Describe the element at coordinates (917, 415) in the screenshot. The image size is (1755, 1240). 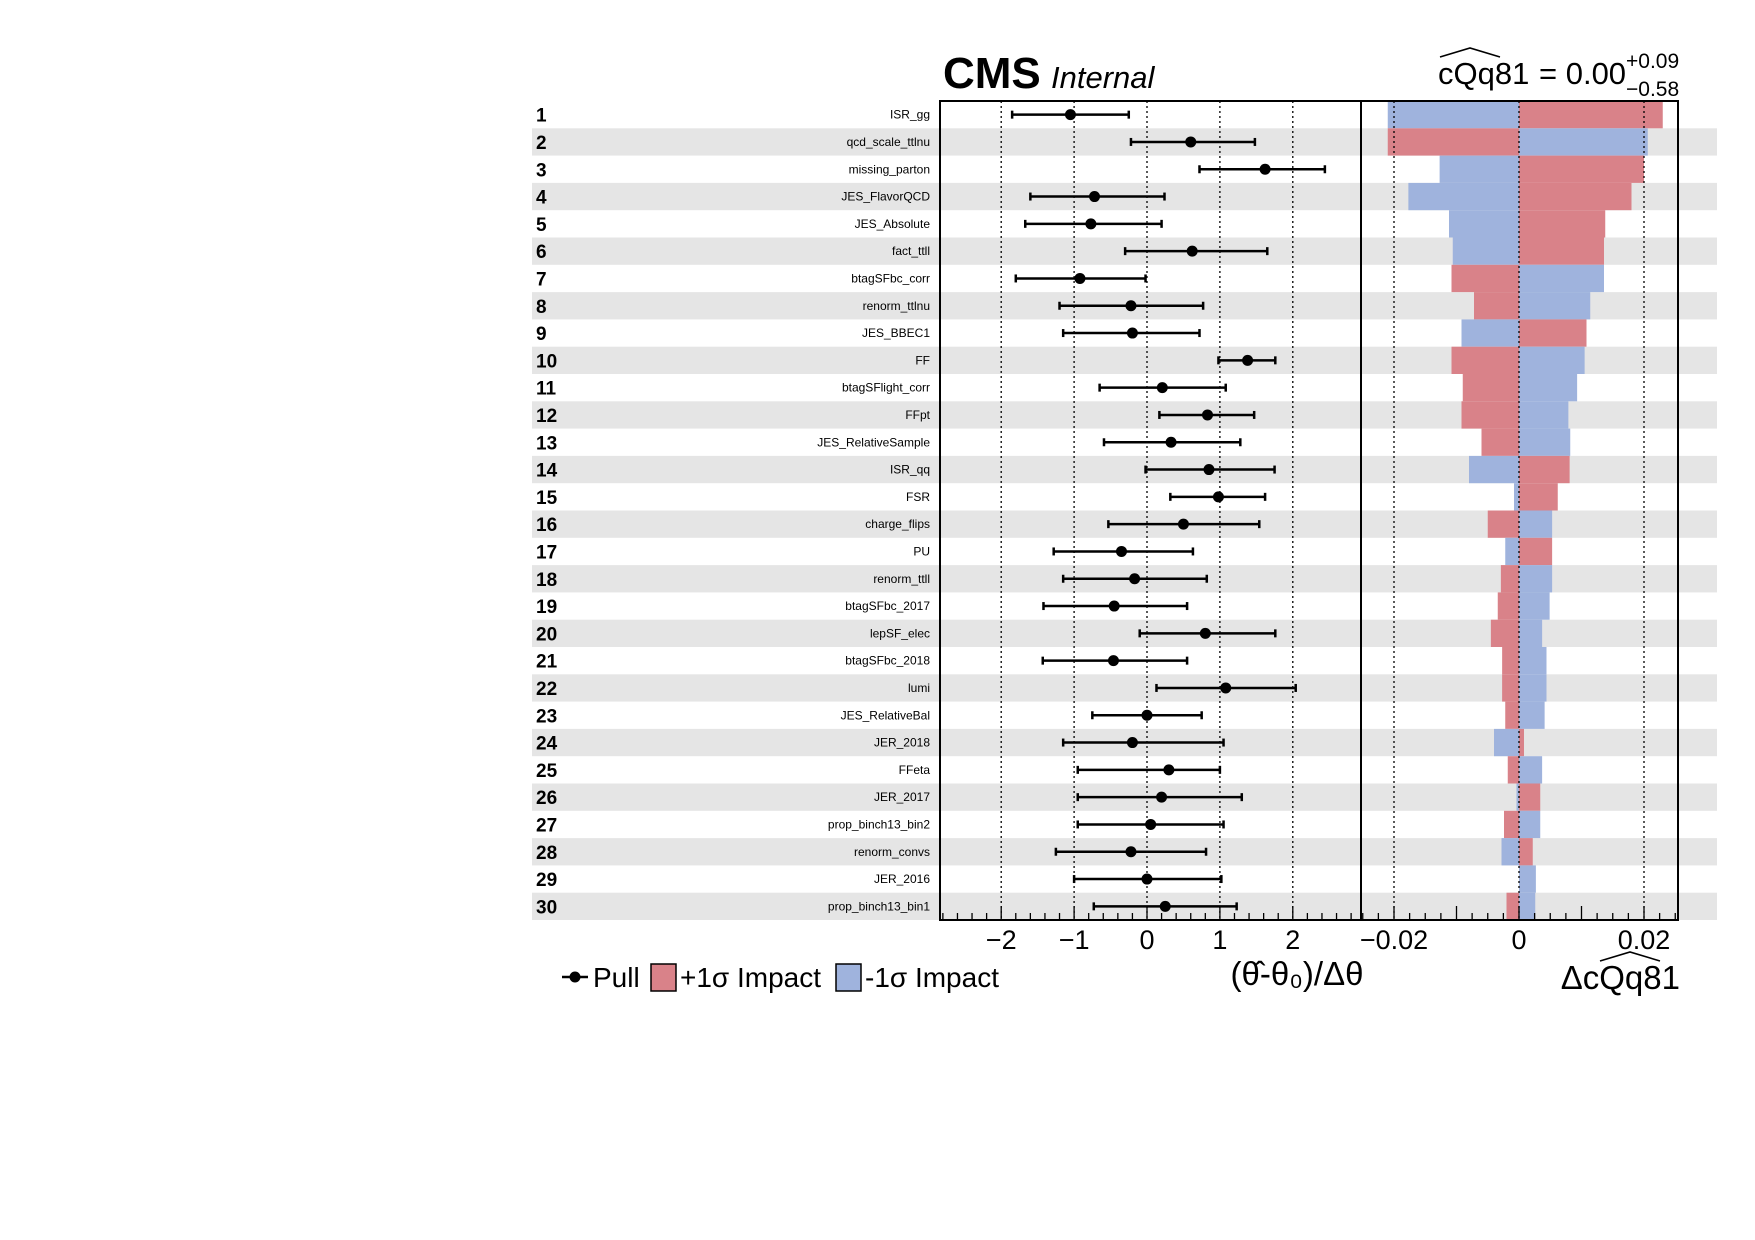
I see `parameter-name: FFpt` at that location.